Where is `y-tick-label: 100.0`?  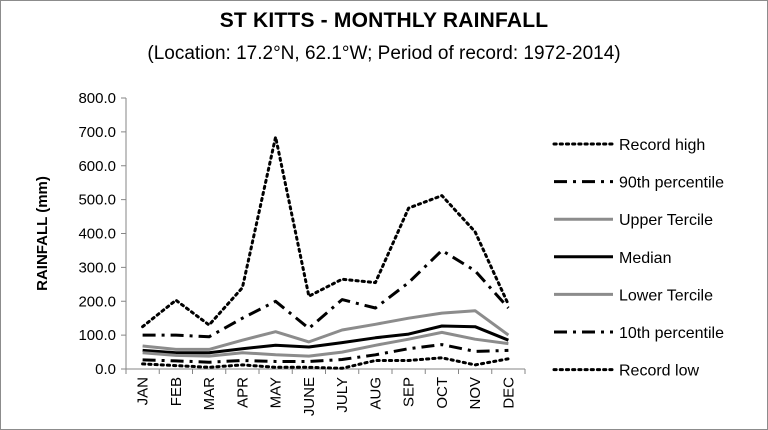
y-tick-label: 100.0 is located at coordinates (97, 335).